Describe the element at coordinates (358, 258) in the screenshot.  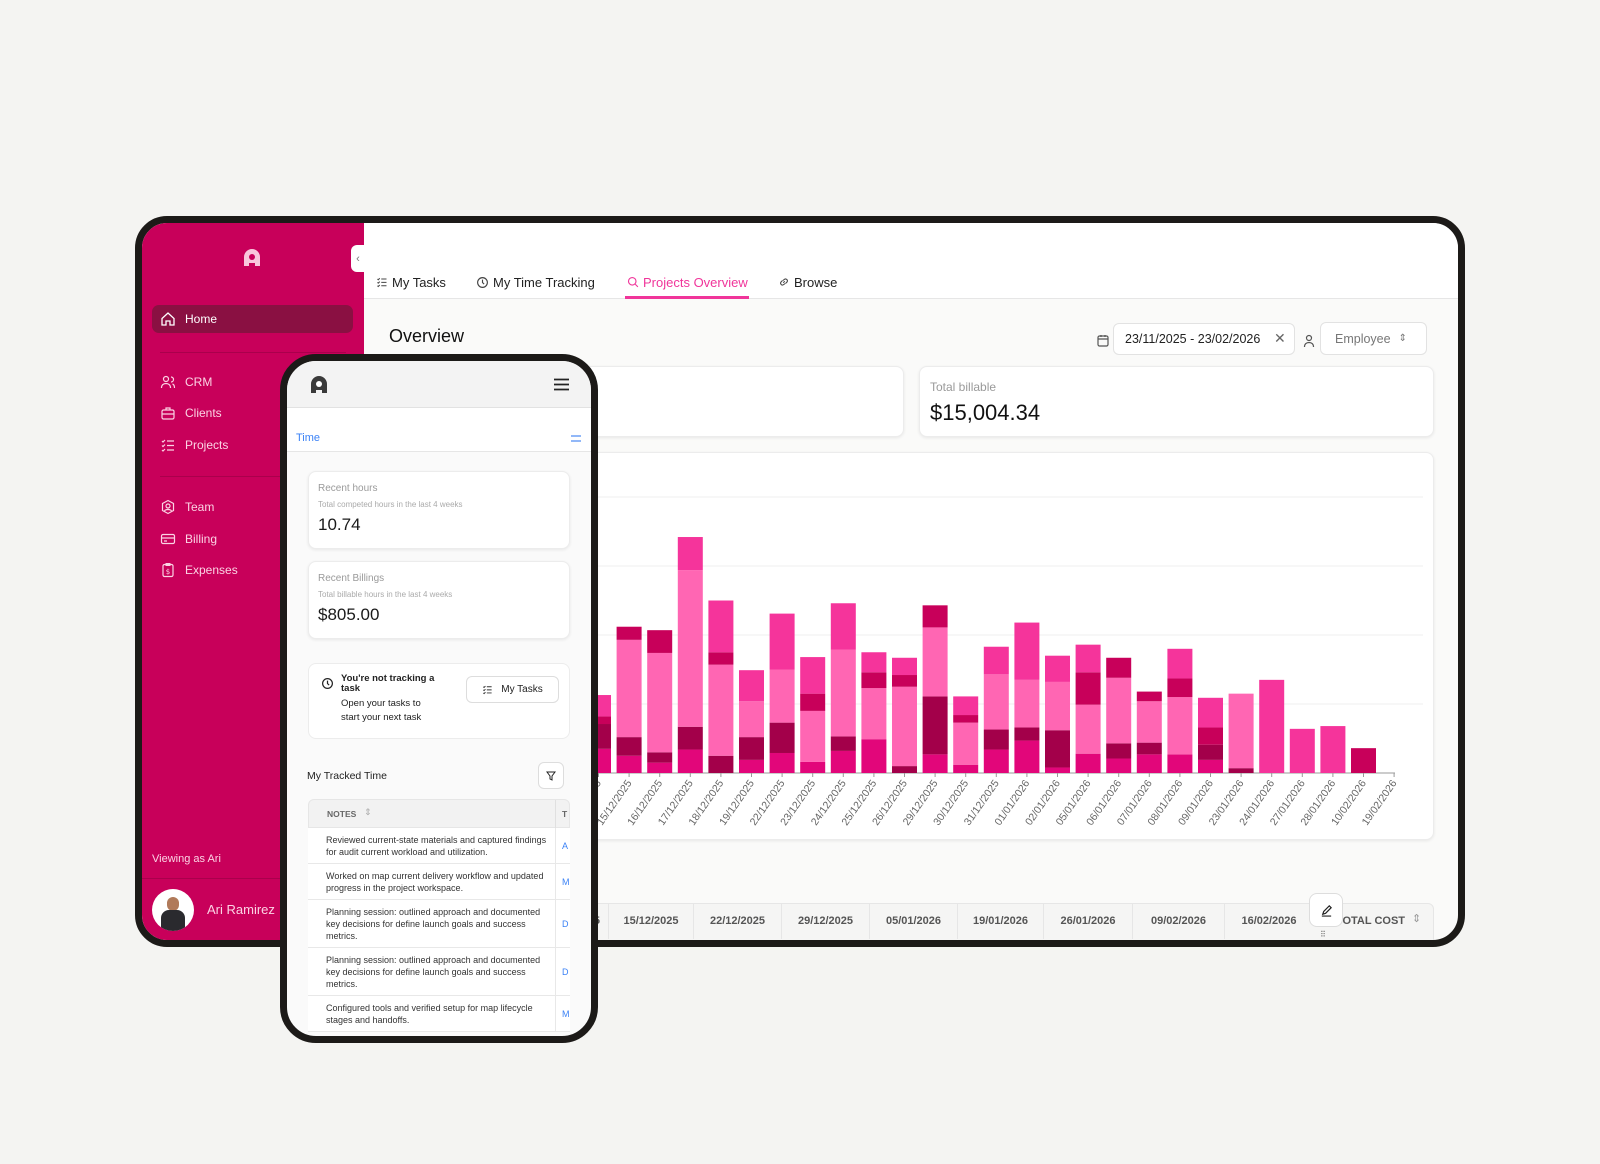
I see `collapse-sidebar-button: ‹` at that location.